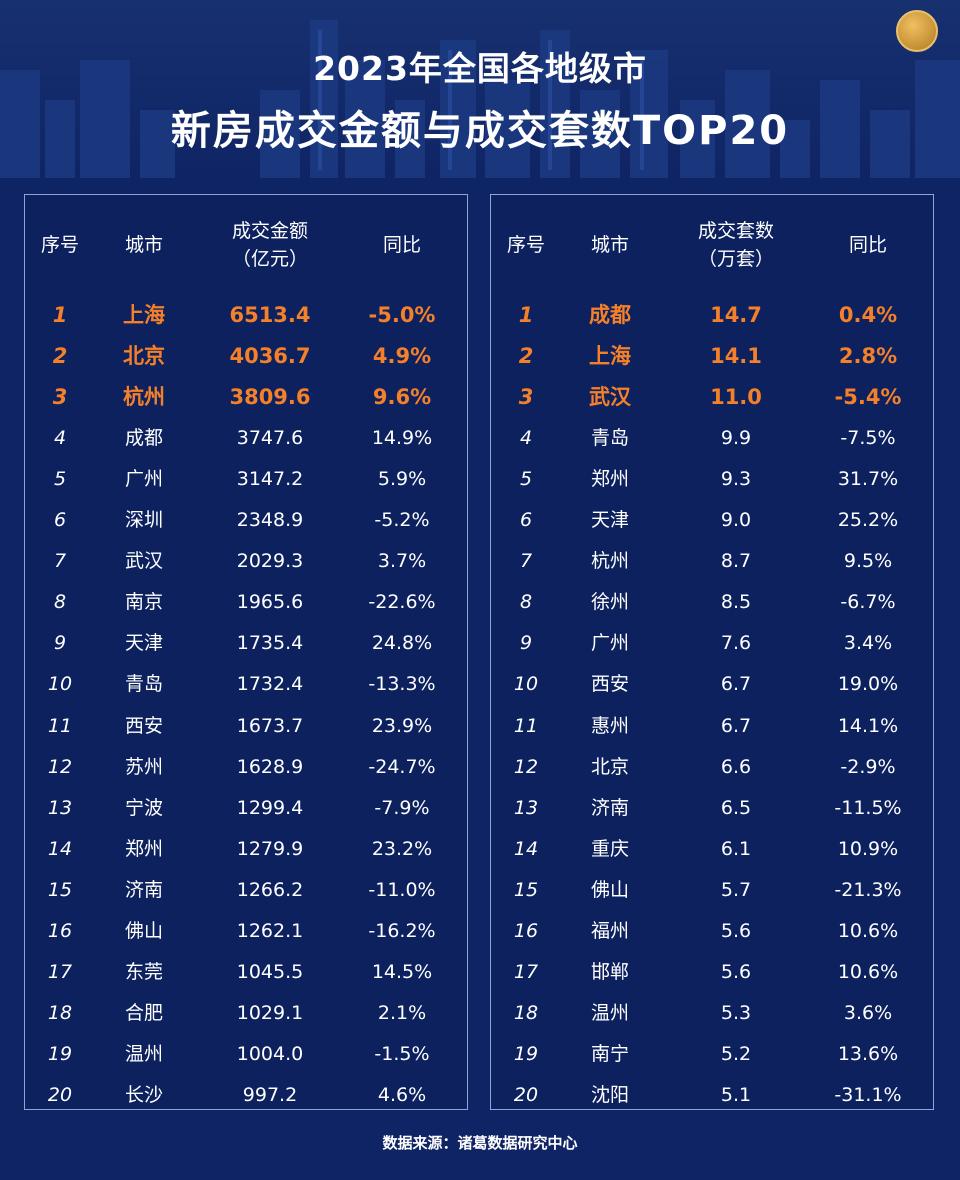 The image size is (960, 1180). What do you see at coordinates (736, 479) in the screenshot?
I see `value-cell: 9.3` at bounding box center [736, 479].